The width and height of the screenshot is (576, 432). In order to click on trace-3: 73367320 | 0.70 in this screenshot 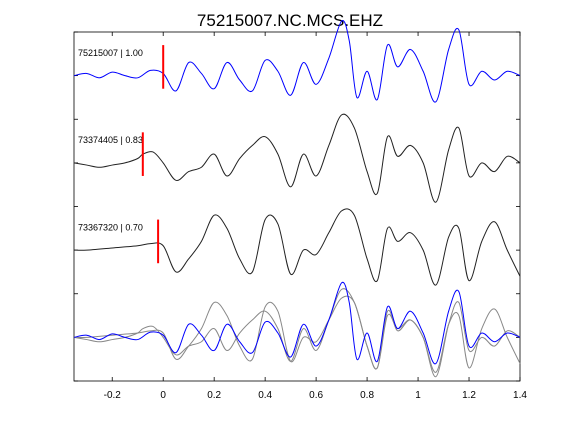, I will do `click(297, 247)`.